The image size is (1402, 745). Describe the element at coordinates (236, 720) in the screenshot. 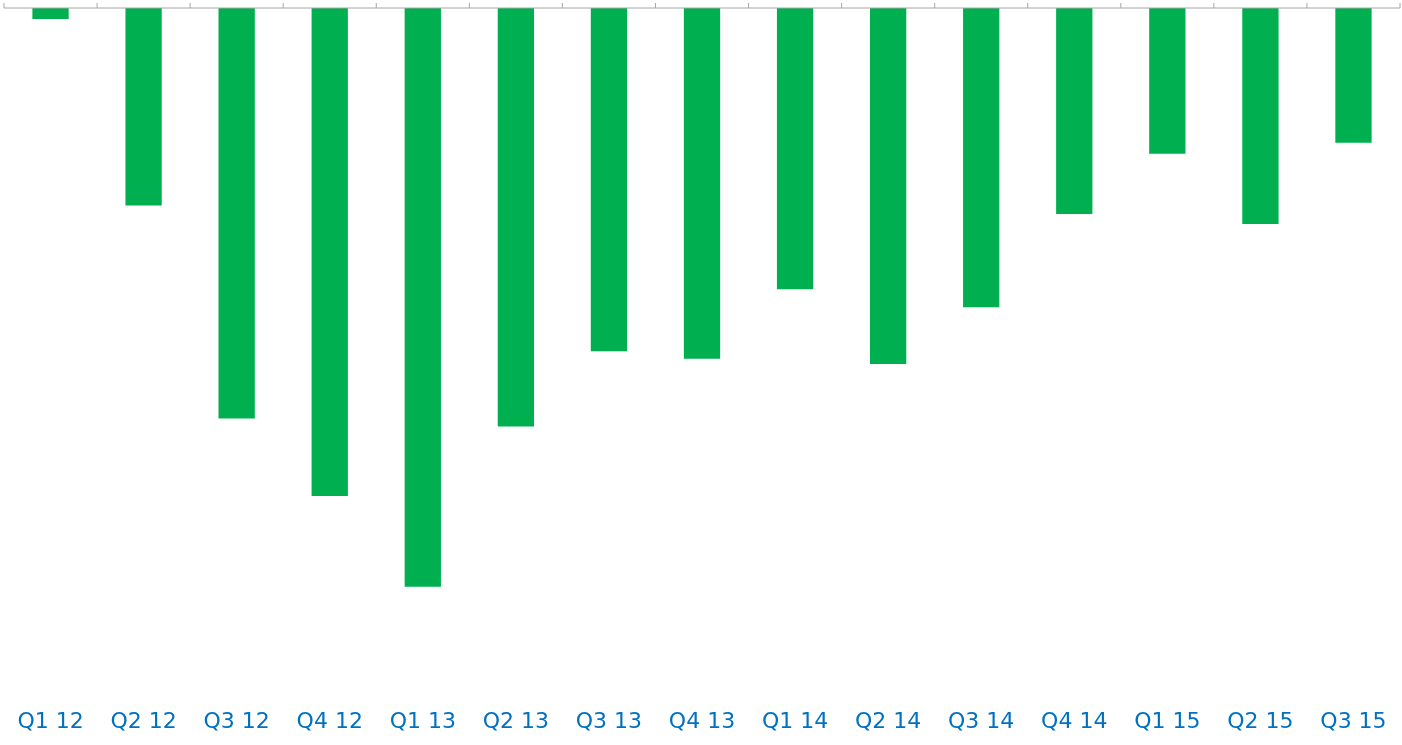

I see `x-tick-label: Q3 12` at that location.